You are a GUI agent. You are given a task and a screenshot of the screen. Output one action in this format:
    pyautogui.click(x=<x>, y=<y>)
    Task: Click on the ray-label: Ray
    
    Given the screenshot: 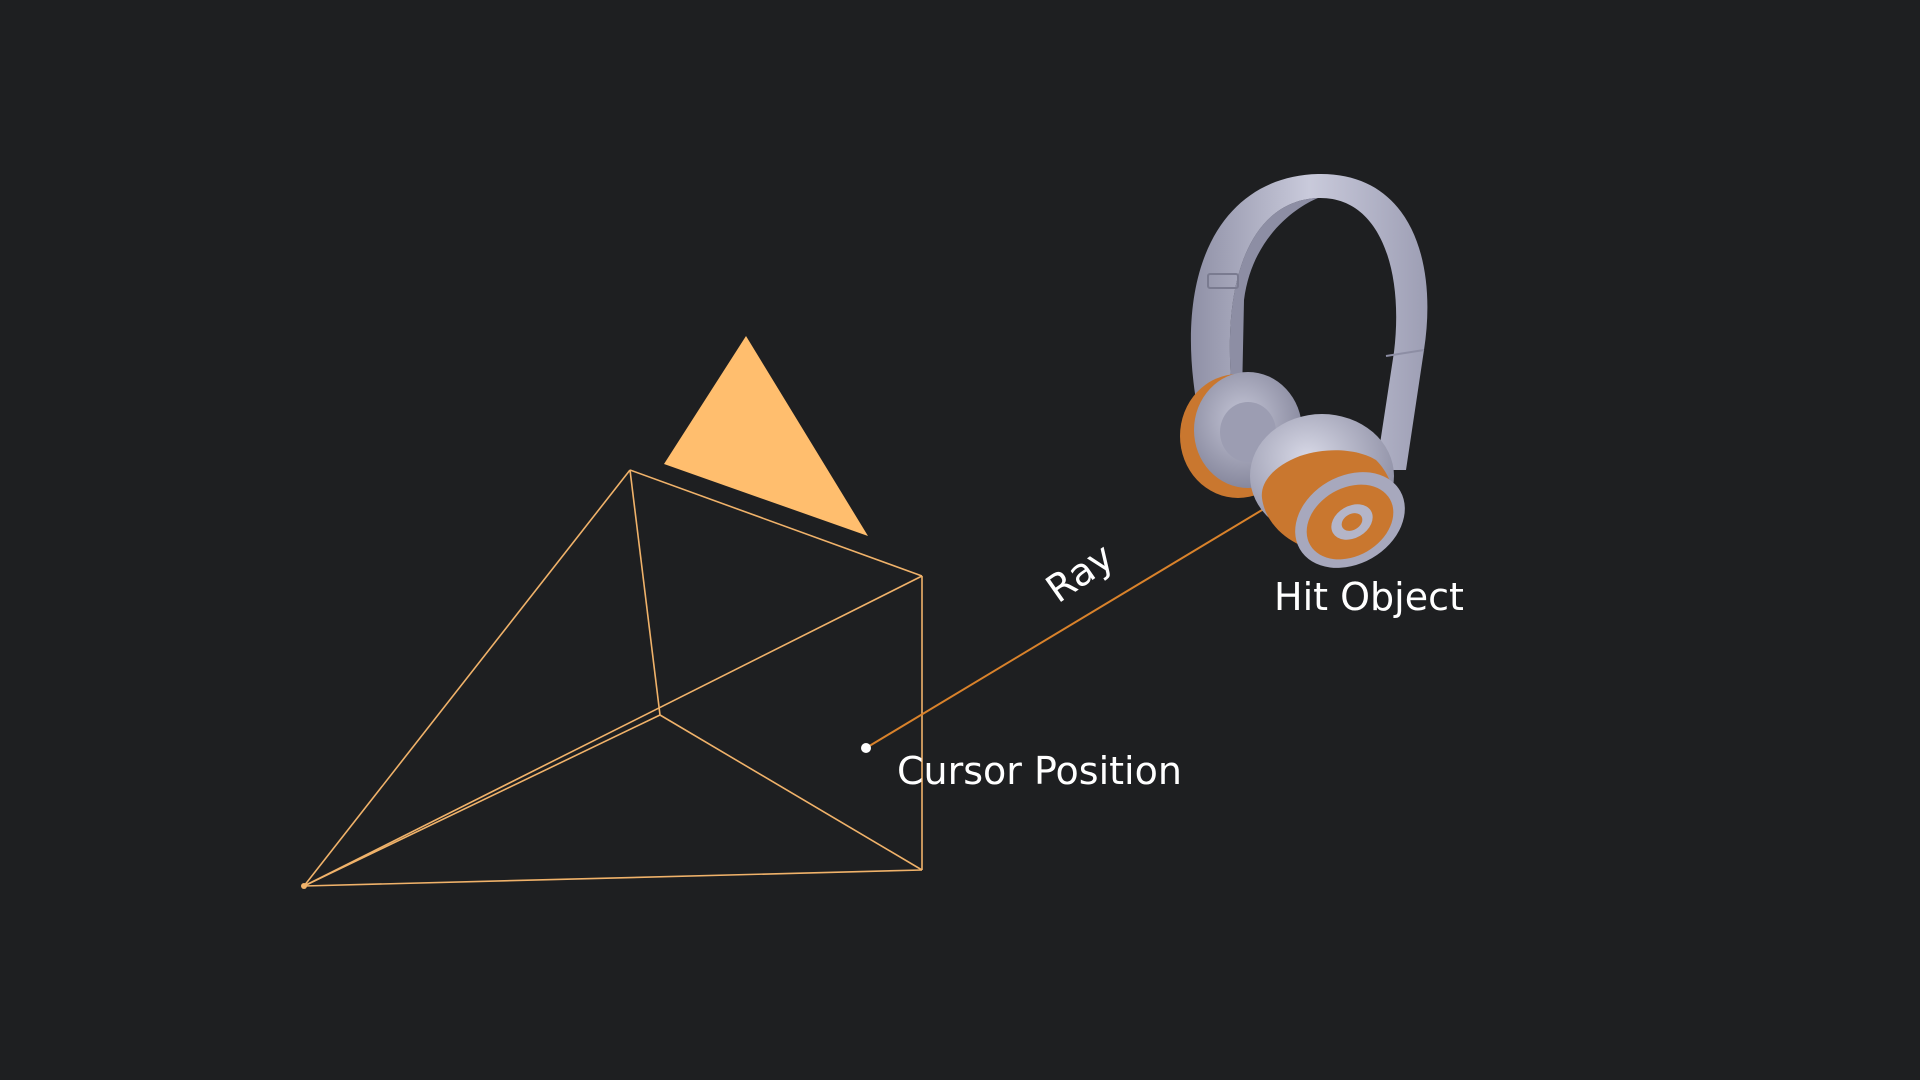 What is the action you would take?
    pyautogui.click(x=1080, y=572)
    